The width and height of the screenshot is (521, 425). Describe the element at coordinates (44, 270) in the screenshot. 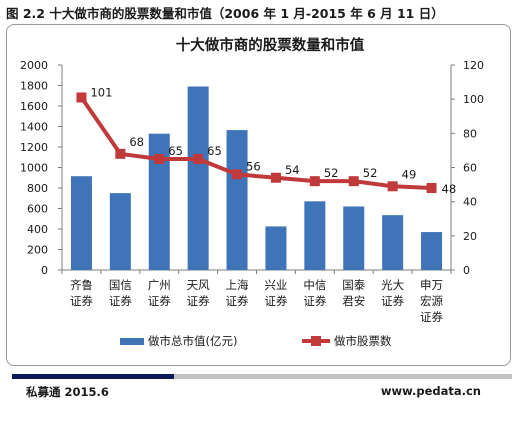

I see `y-left-tick-label: 0` at that location.